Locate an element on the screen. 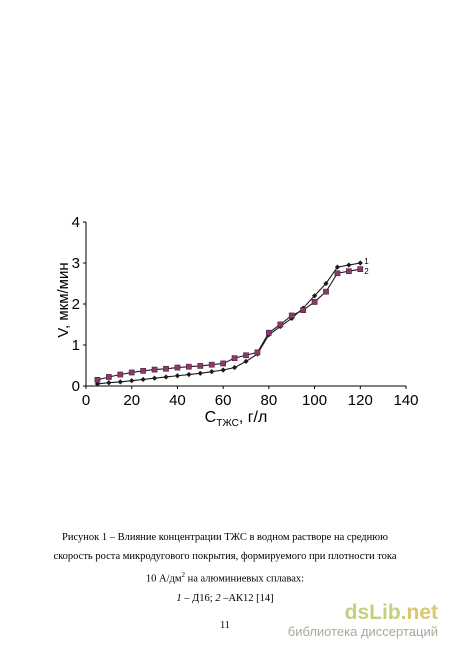 This screenshot has height=654, width=450. caption-line-3: 10 А/дм2 на алюминиевых сплавах: is located at coordinates (225, 577).